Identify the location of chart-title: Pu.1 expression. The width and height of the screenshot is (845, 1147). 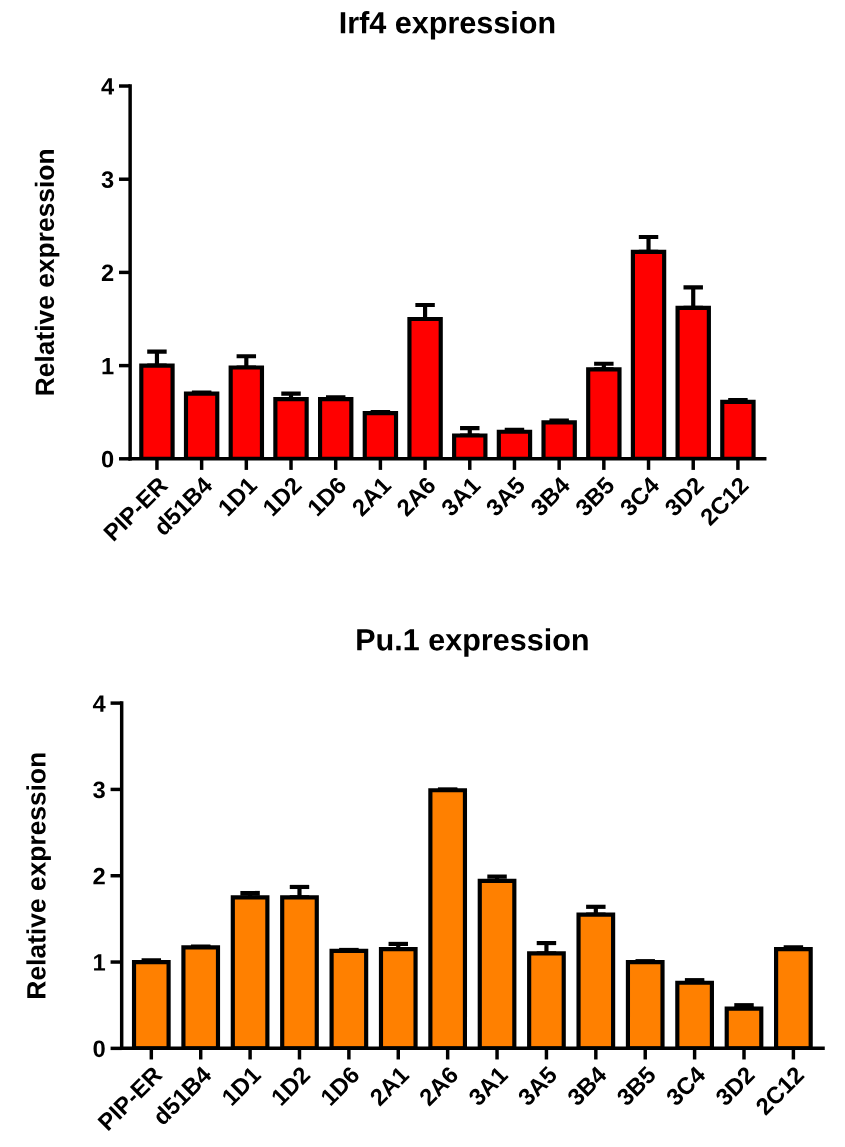
(472, 642).